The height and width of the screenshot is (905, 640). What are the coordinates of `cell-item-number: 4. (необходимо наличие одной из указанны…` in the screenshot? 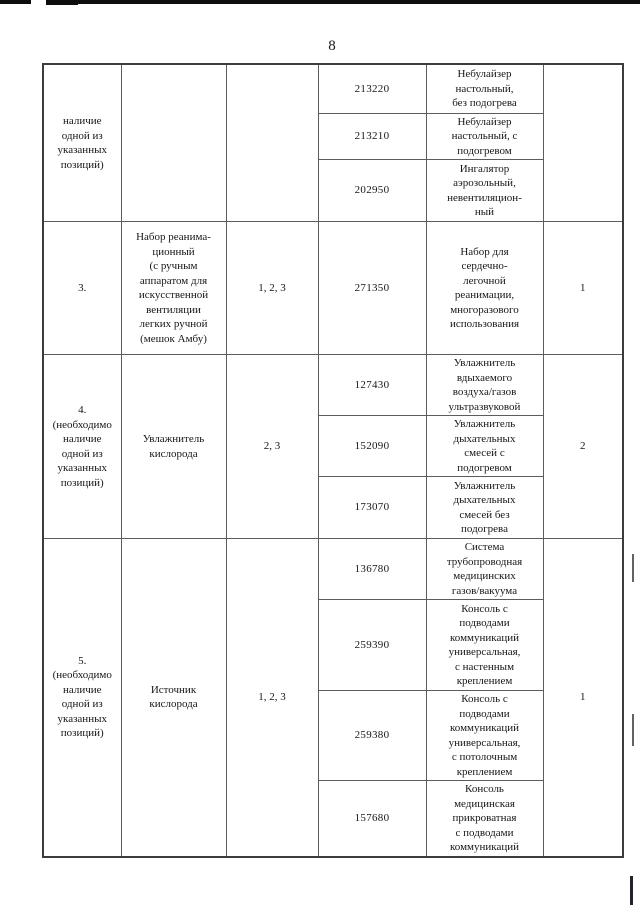 It's located at (82, 446).